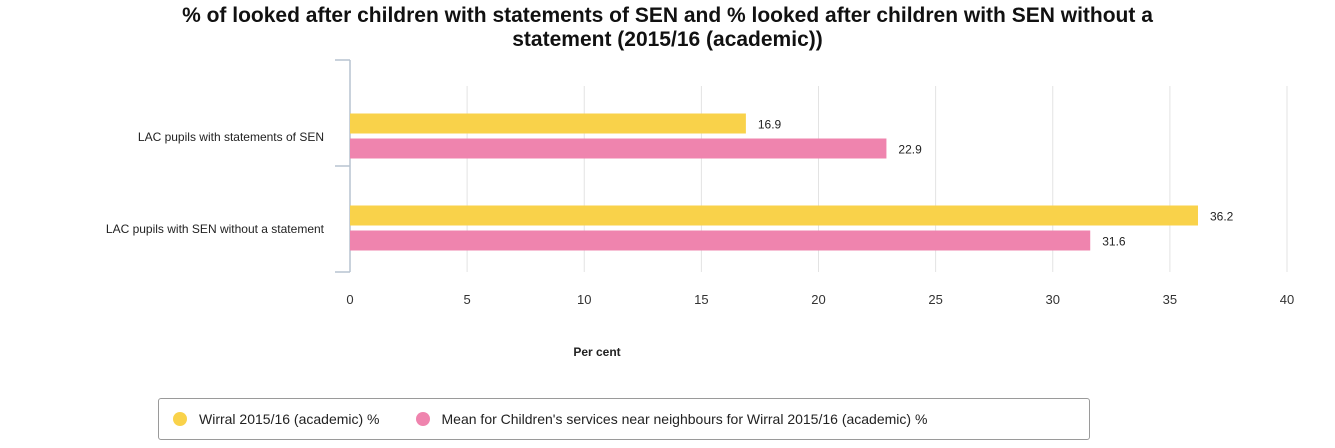  Describe the element at coordinates (1114, 242) in the screenshot. I see `bar-value-label: 31.6` at that location.